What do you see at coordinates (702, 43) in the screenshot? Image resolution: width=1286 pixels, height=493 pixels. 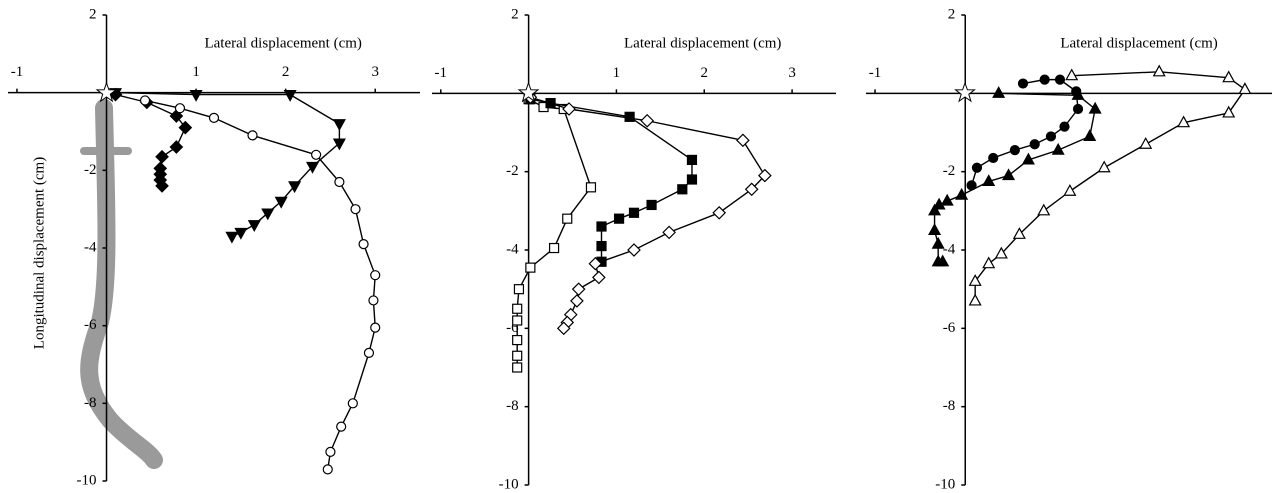 I see `x-axis-label: Lateral displacement (cm)` at bounding box center [702, 43].